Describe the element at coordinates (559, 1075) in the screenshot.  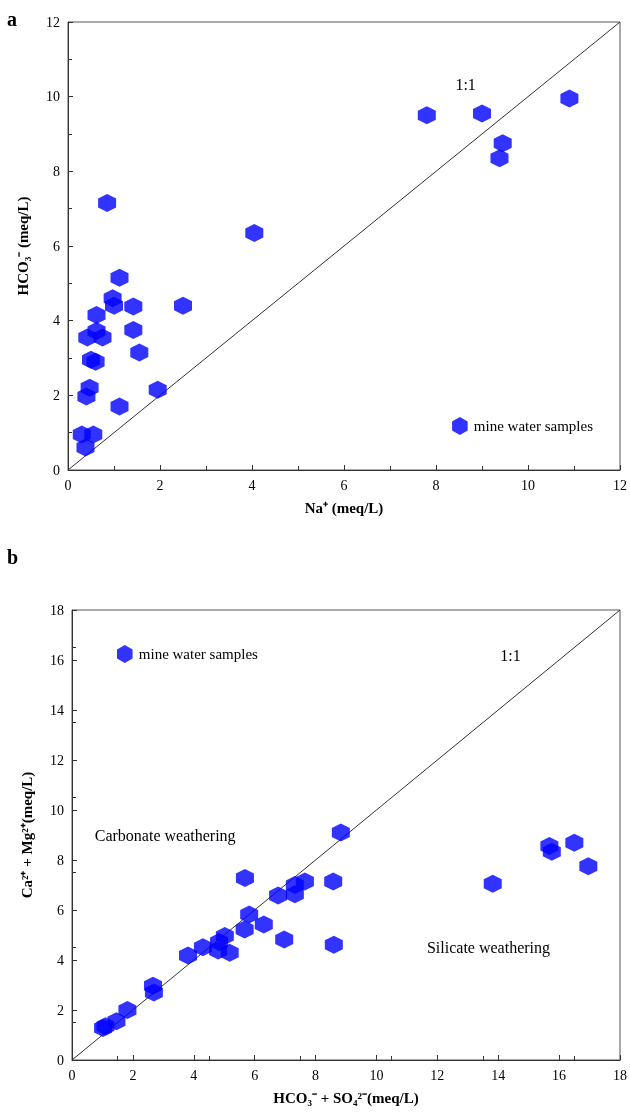
I see `x-tick-label: 16` at that location.